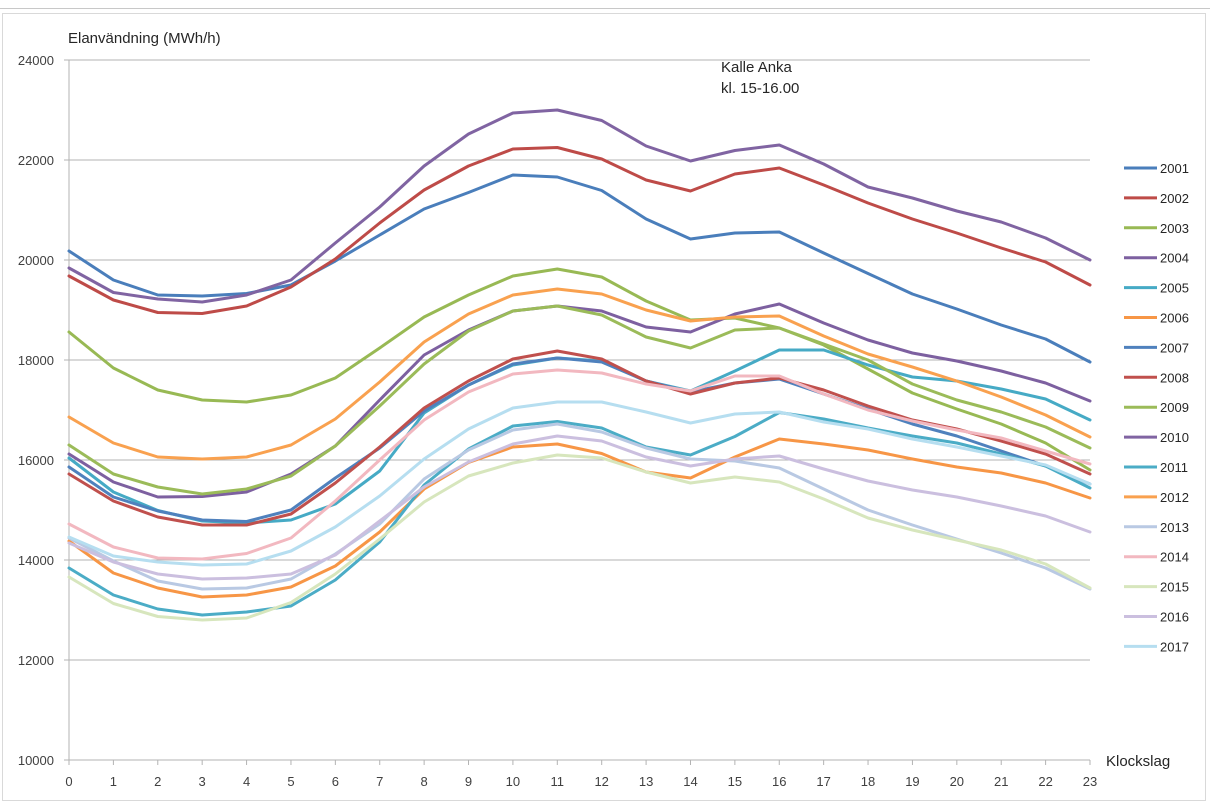 Image resolution: width=1210 pixels, height=807 pixels. What do you see at coordinates (1174, 228) in the screenshot?
I see `legend-label: 2003` at bounding box center [1174, 228].